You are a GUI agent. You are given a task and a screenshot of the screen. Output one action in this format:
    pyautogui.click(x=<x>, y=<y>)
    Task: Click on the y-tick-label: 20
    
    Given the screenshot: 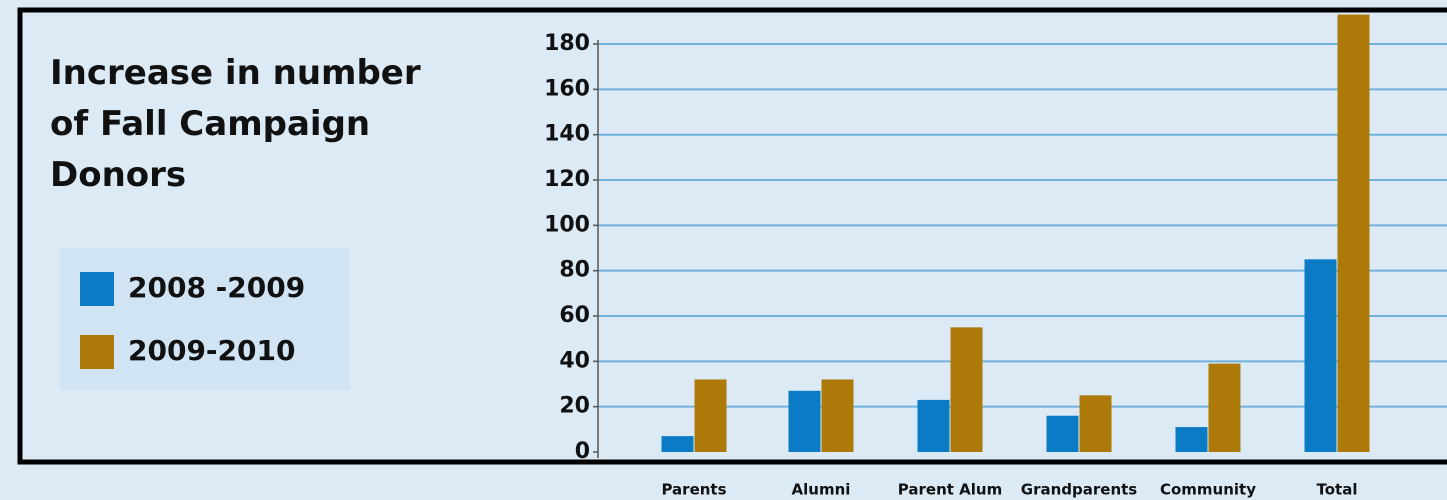 What is the action you would take?
    pyautogui.click(x=574, y=406)
    